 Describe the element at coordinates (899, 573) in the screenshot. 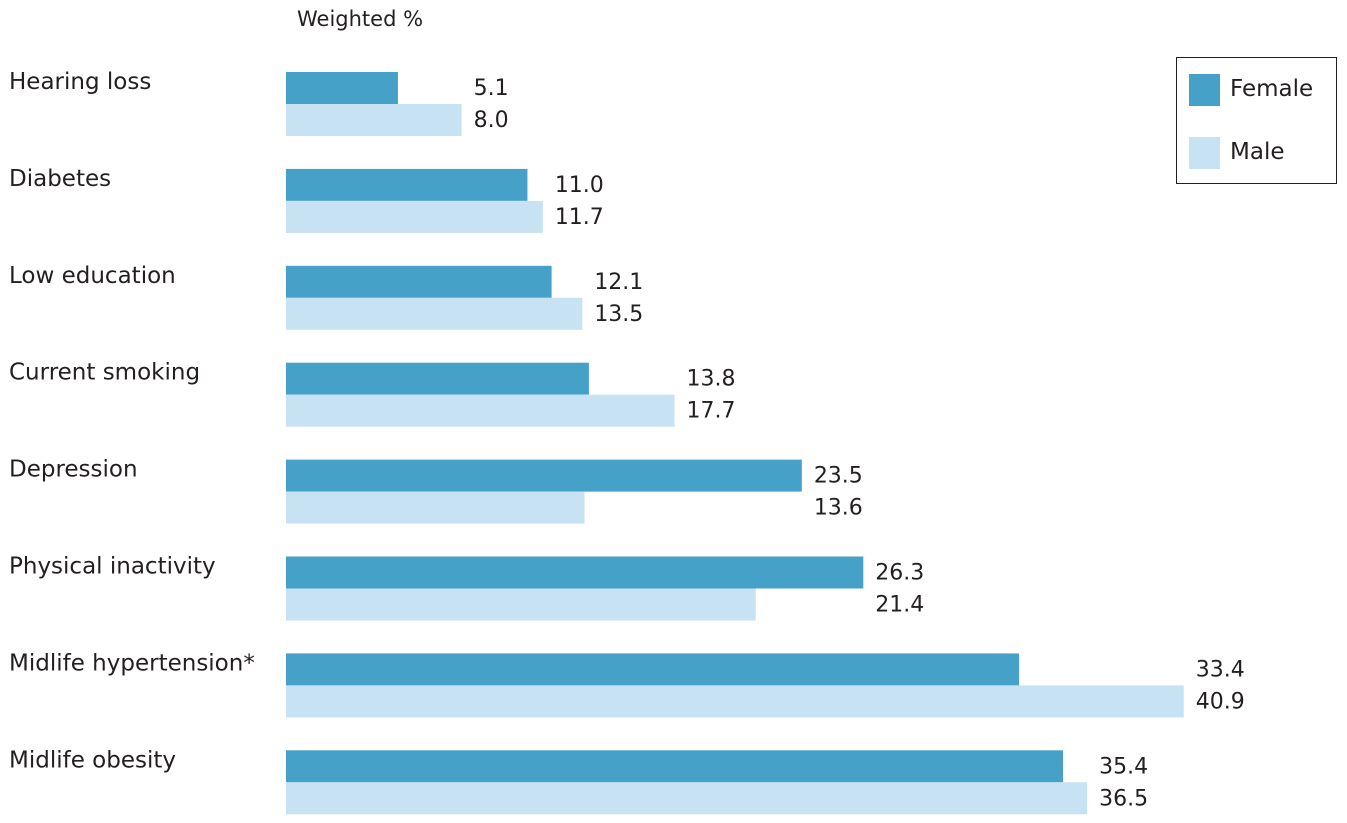

I see `value-label-female: 26.3` at that location.